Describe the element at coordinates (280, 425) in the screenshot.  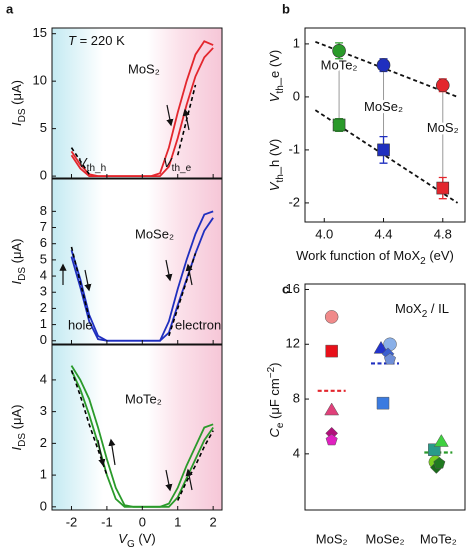
I see `text-part: e` at that location.